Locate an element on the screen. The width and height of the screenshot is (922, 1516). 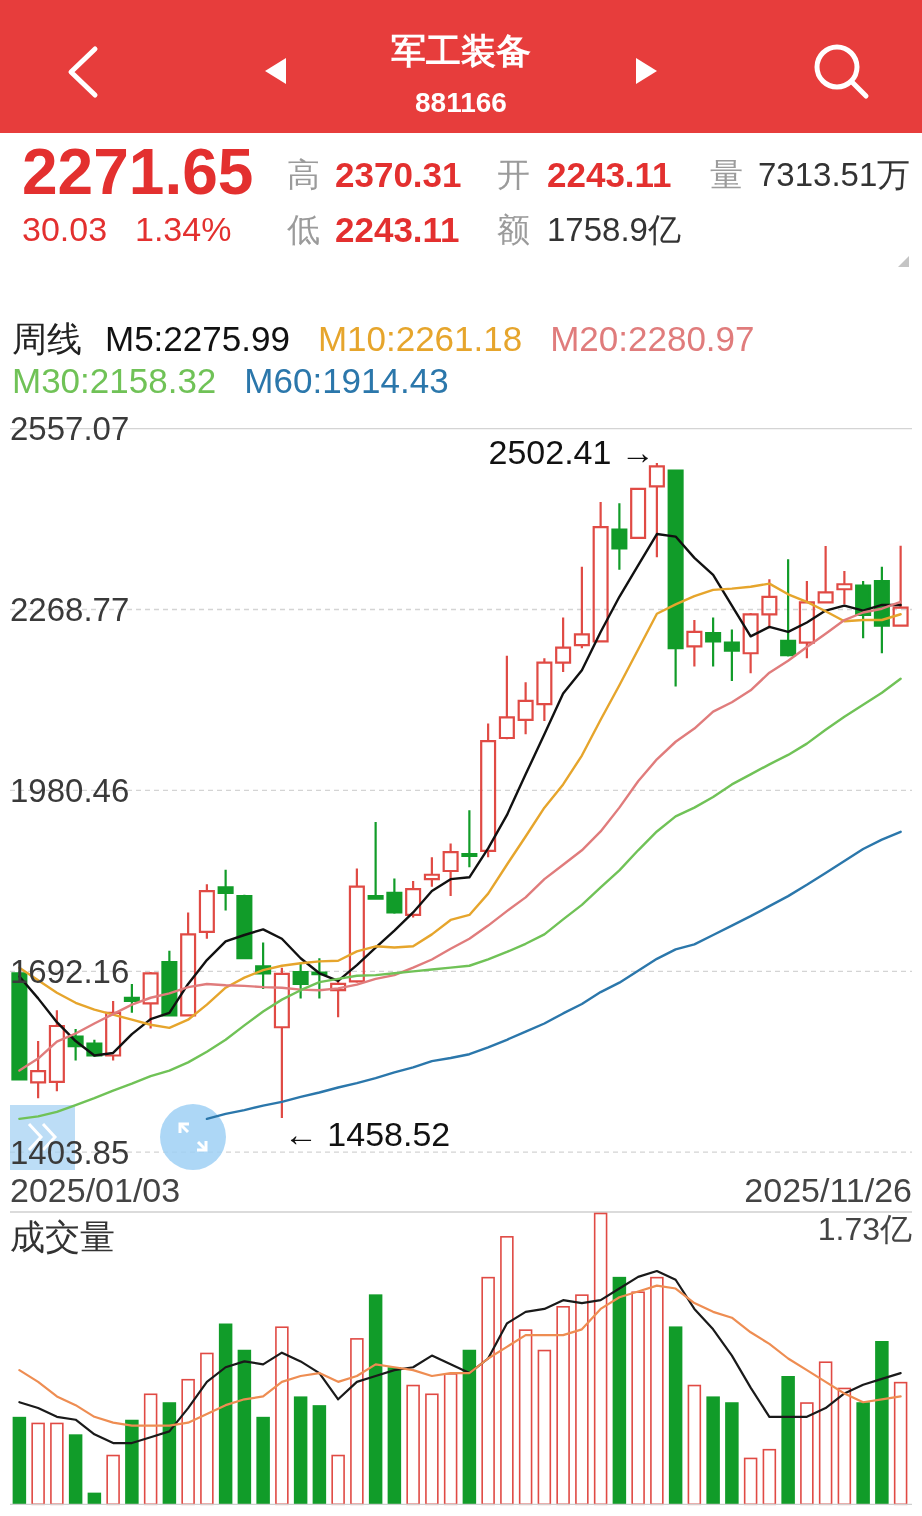
text: M10:2261.18 is located at coordinates (420, 338).